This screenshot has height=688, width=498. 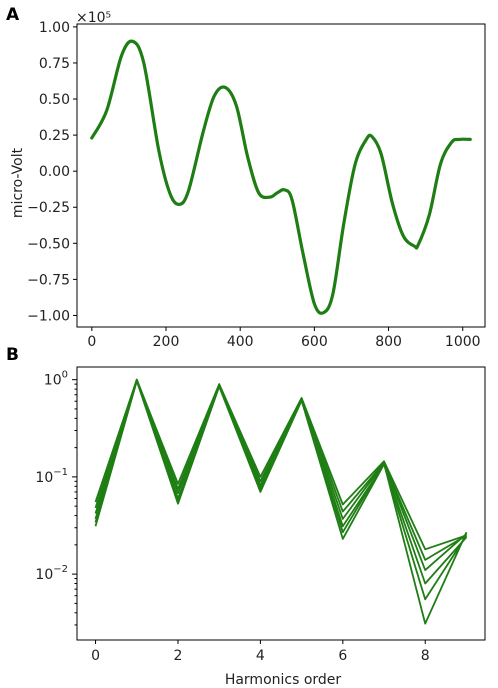 What do you see at coordinates (463, 342) in the screenshot?
I see `panel-a-x-tick-label-5: 1000` at bounding box center [463, 342].